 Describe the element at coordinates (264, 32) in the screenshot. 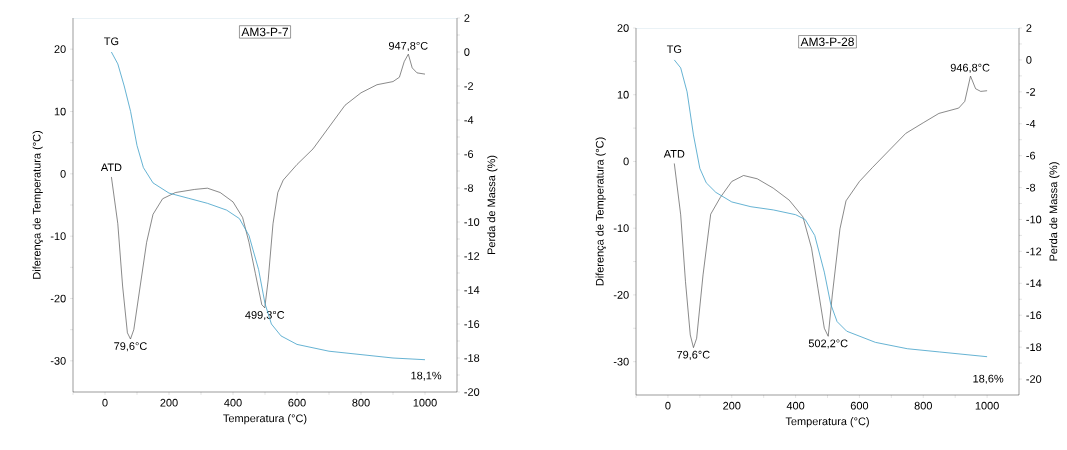

I see `text: AM3-P-7` at that location.